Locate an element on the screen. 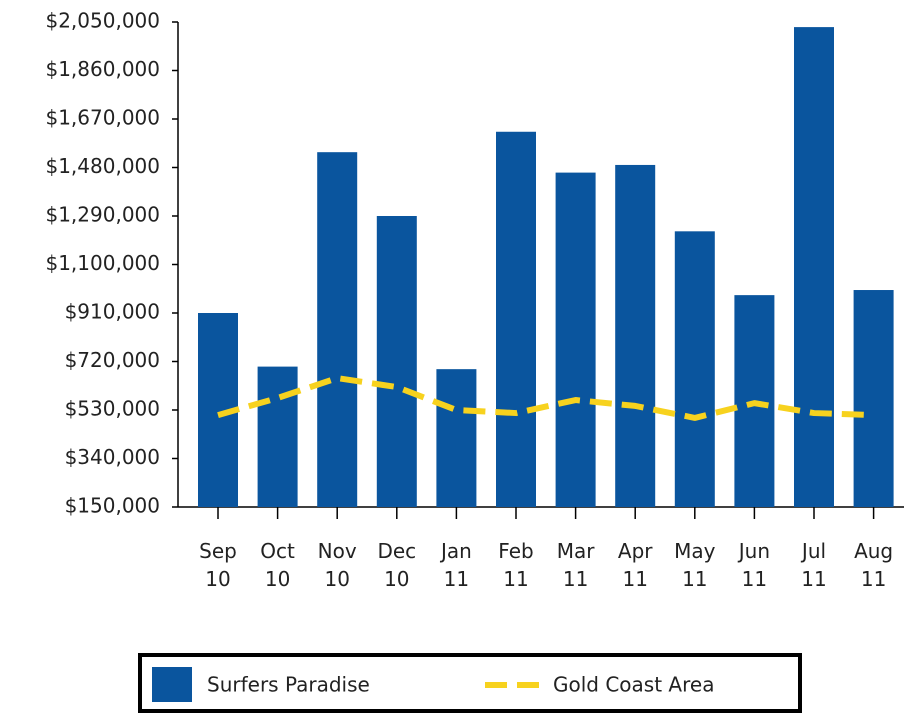 The width and height of the screenshot is (904, 713). y-tick-label: $720,000 is located at coordinates (112, 360).